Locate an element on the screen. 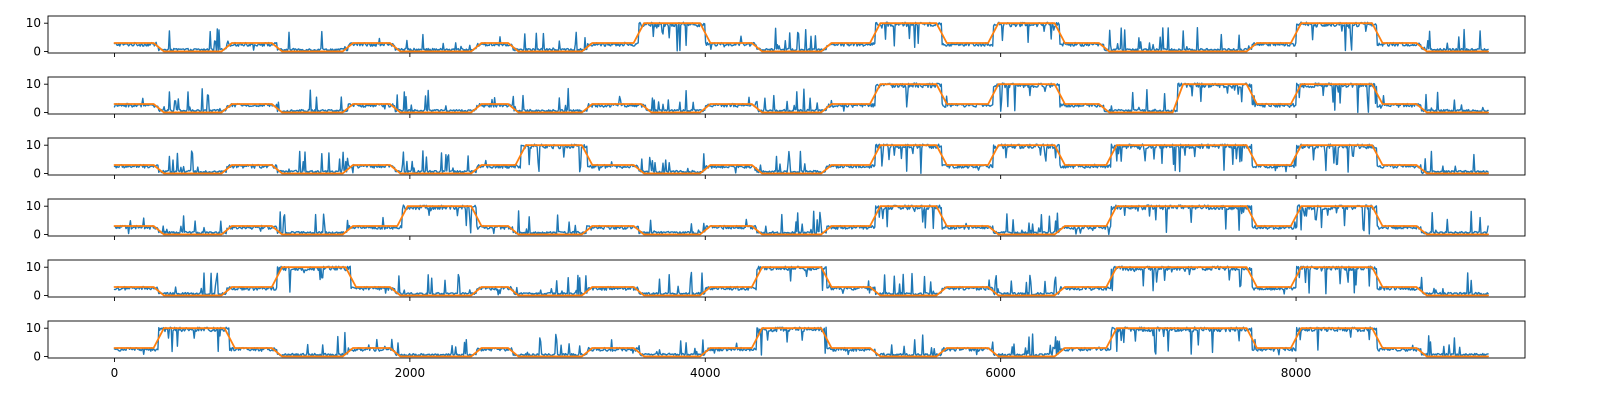 The image size is (1600, 400). subplot-2: 0 10 is located at coordinates (776, 97).